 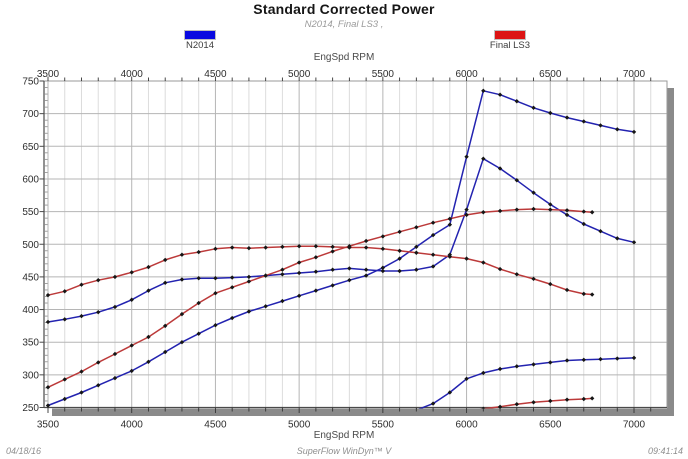 What do you see at coordinates (344, 57) in the screenshot?
I see `x-axis-label-top: EngSpd RPM` at bounding box center [344, 57].